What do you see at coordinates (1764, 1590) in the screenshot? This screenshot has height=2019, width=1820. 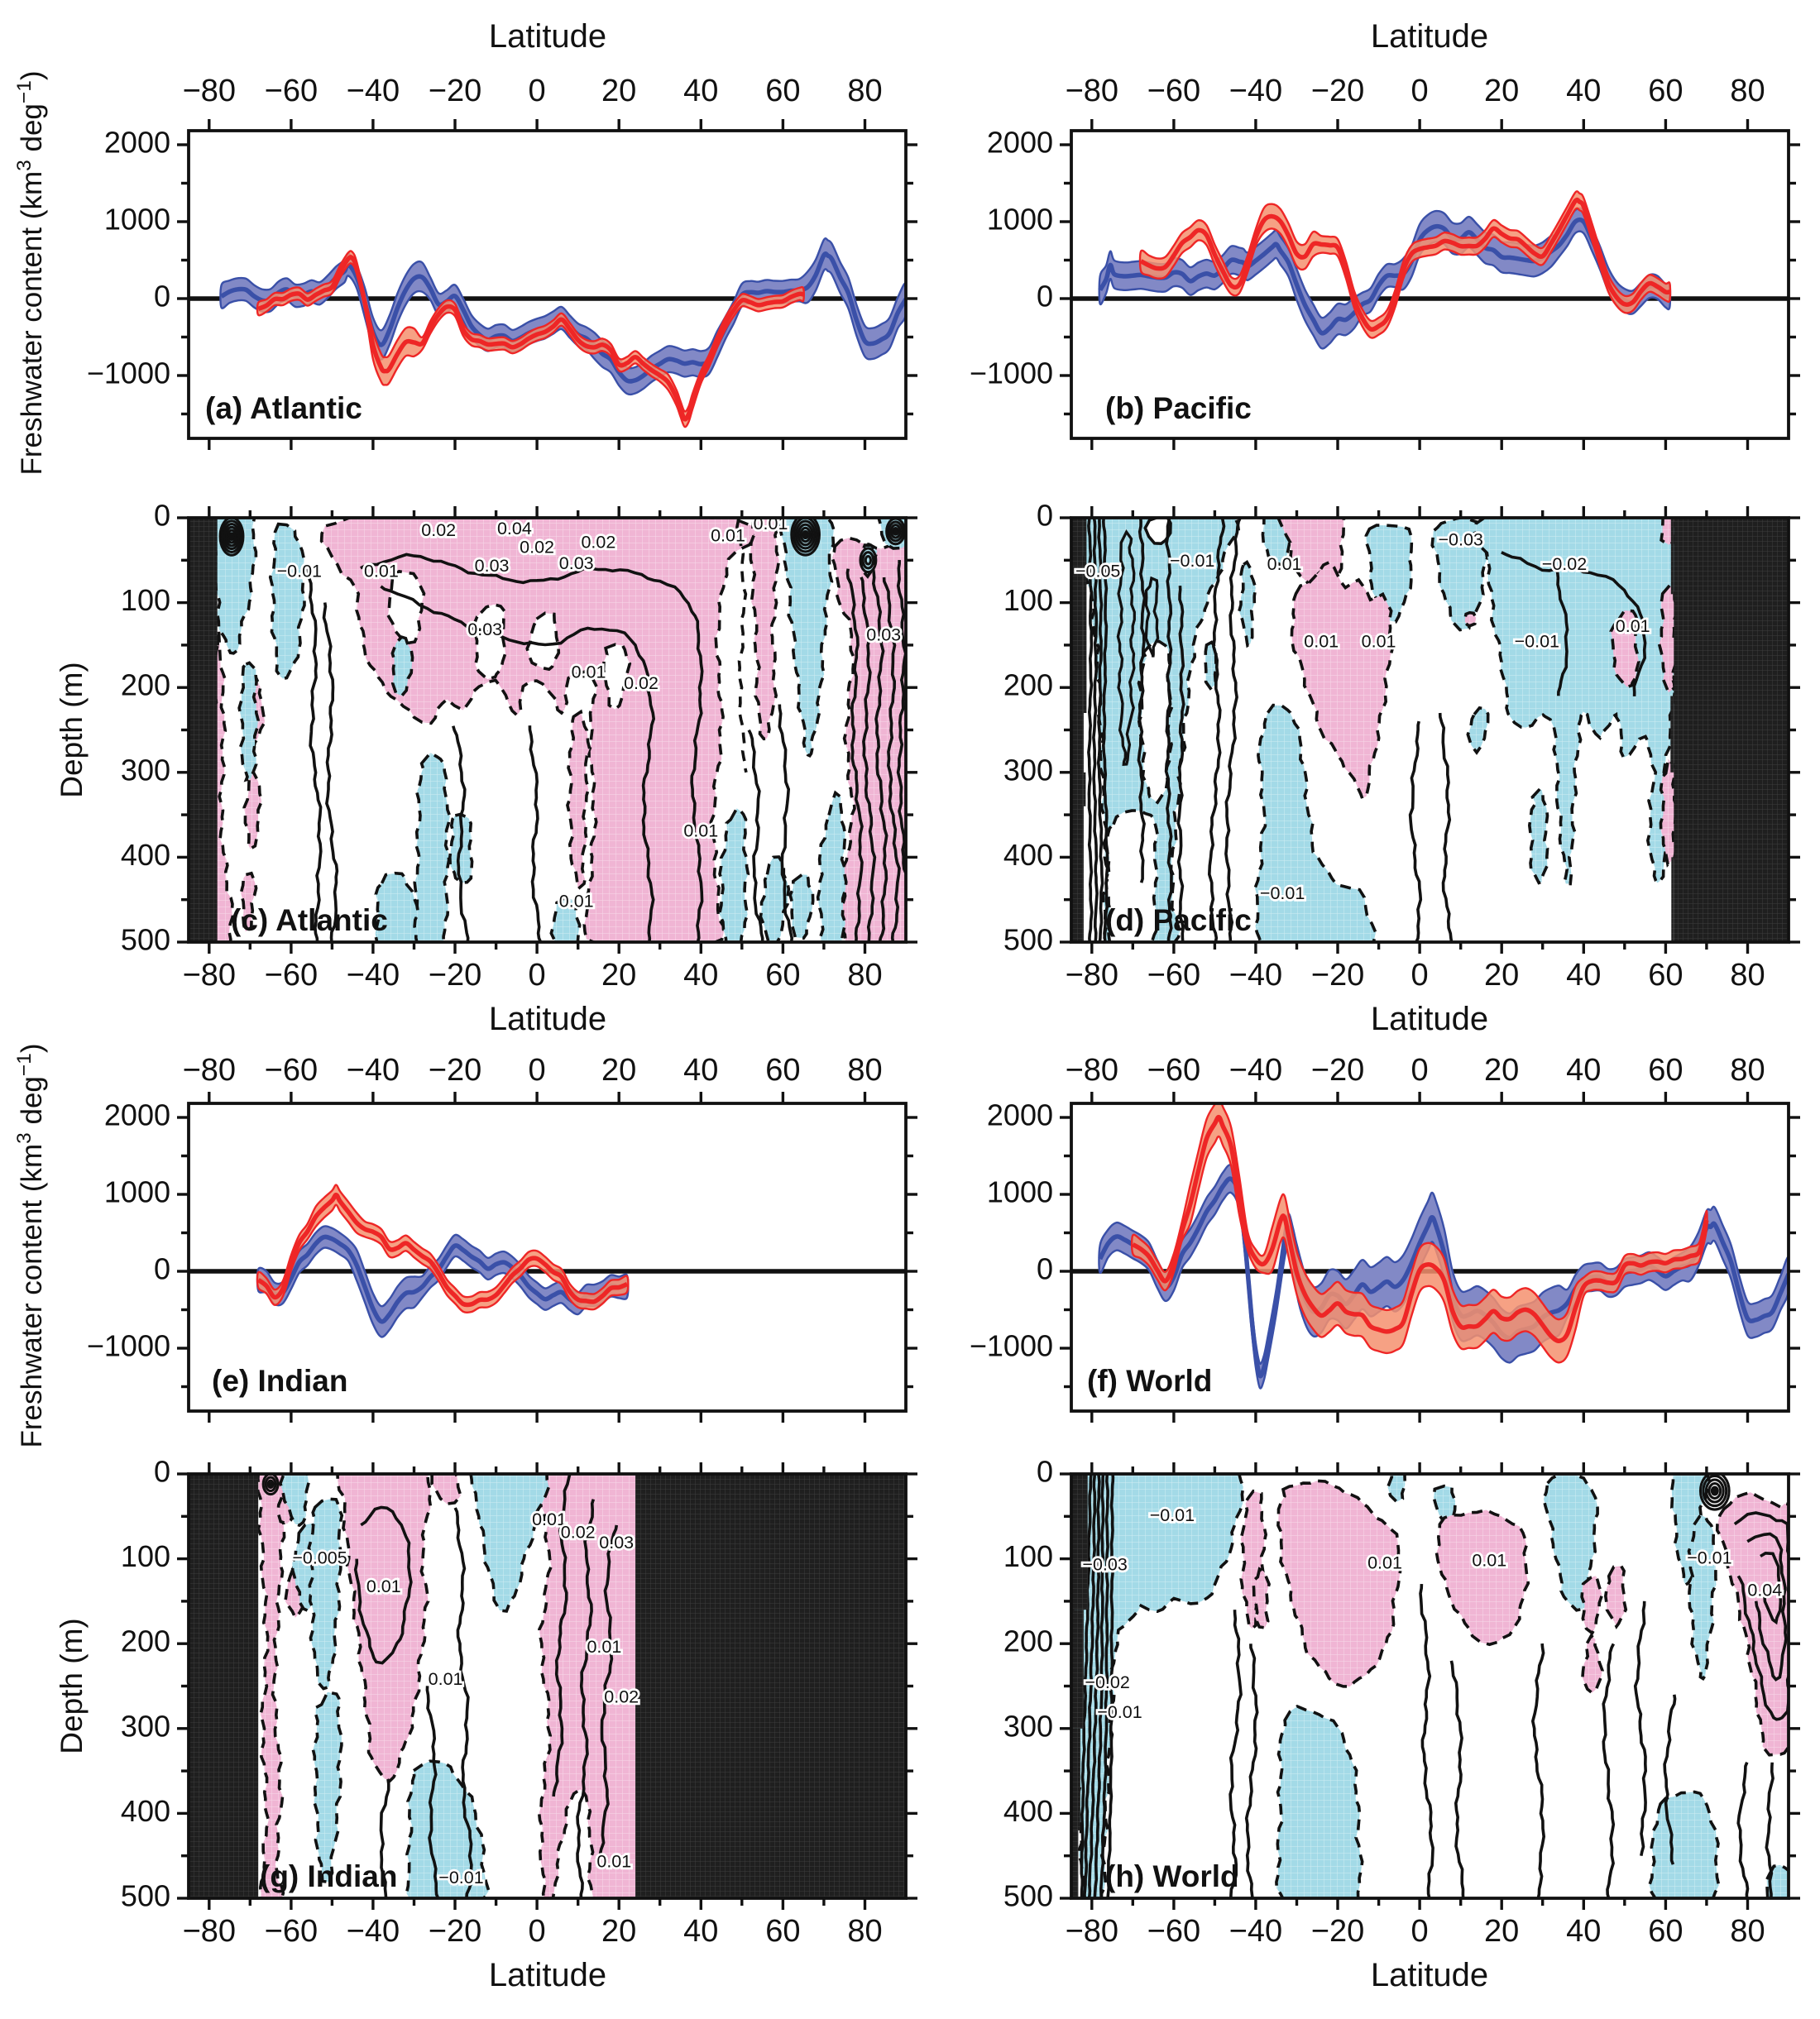 I see `svg-text: 0.04` at bounding box center [1764, 1590].